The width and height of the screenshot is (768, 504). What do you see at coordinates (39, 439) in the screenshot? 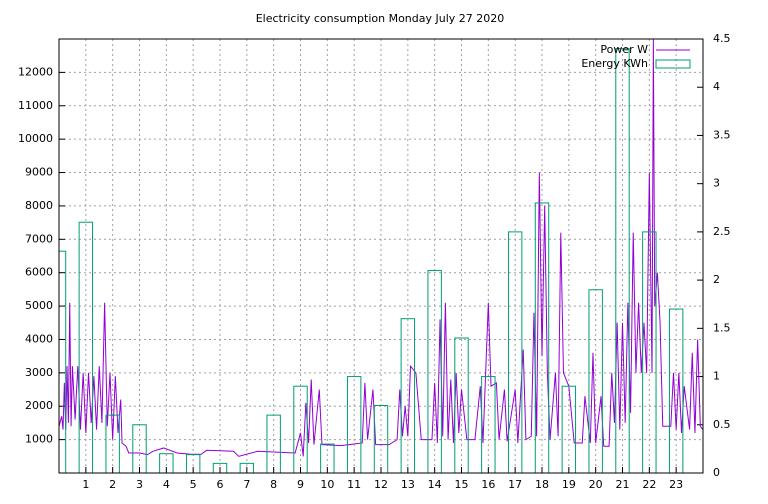
I see `y-tick-label: 1000` at bounding box center [39, 439].